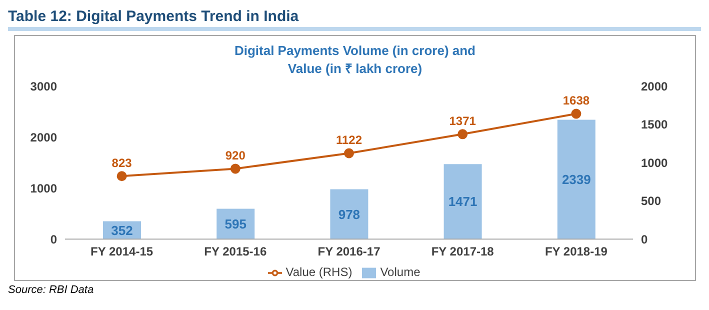 This screenshot has height=310, width=709. I want to click on data-label: 978, so click(349, 214).